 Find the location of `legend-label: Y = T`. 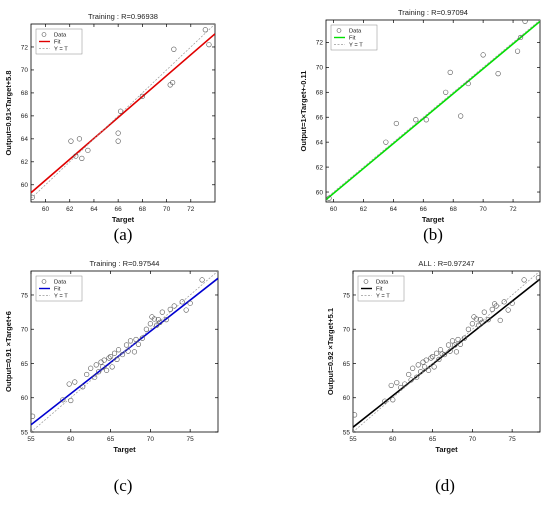

legend-label: Y = T is located at coordinates (61, 50).